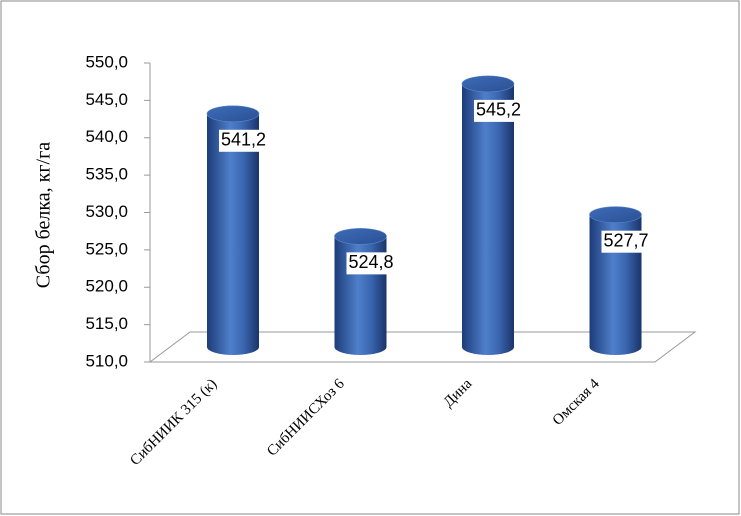 The height and width of the screenshot is (516, 741). I want to click on floor, so click(422, 347).